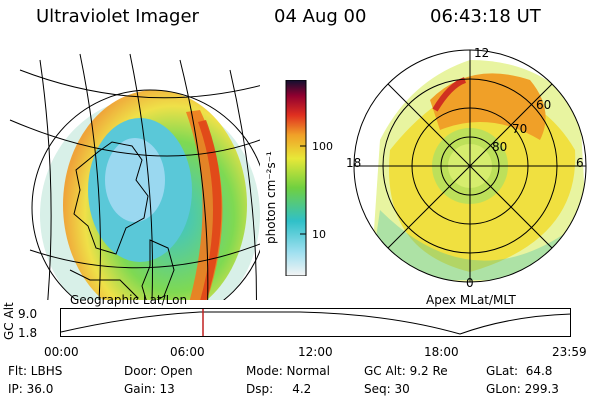 The image size is (600, 400). Describe the element at coordinates (319, 234) in the screenshot. I see `colorbar-tick-10: 10` at that location.